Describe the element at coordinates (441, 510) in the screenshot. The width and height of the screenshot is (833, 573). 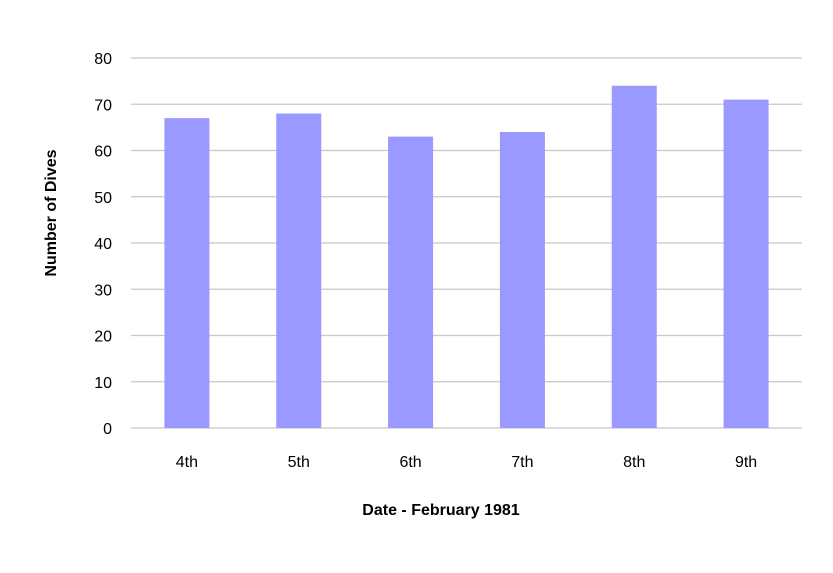
I see `x-axis-title: Date - February 1981` at that location.